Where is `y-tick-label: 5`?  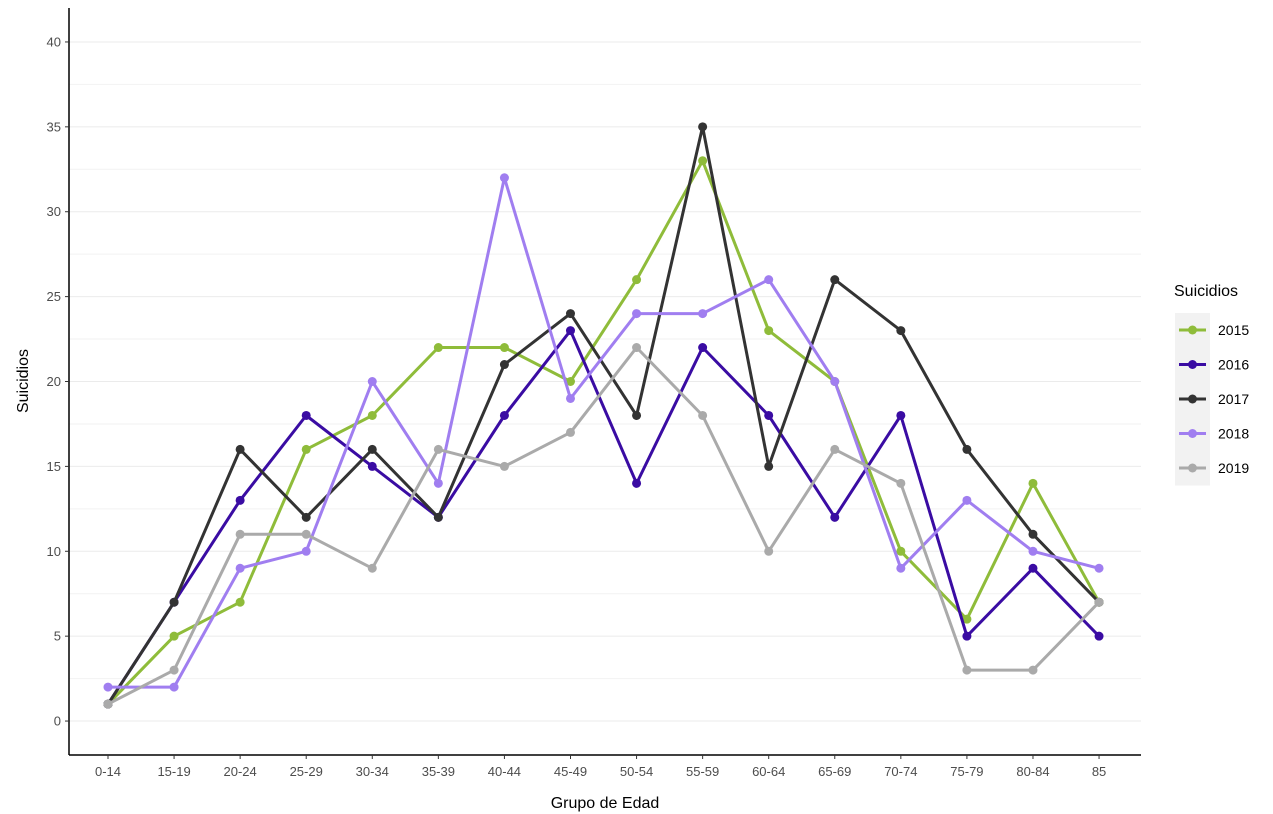
y-tick-label: 5 is located at coordinates (57, 636).